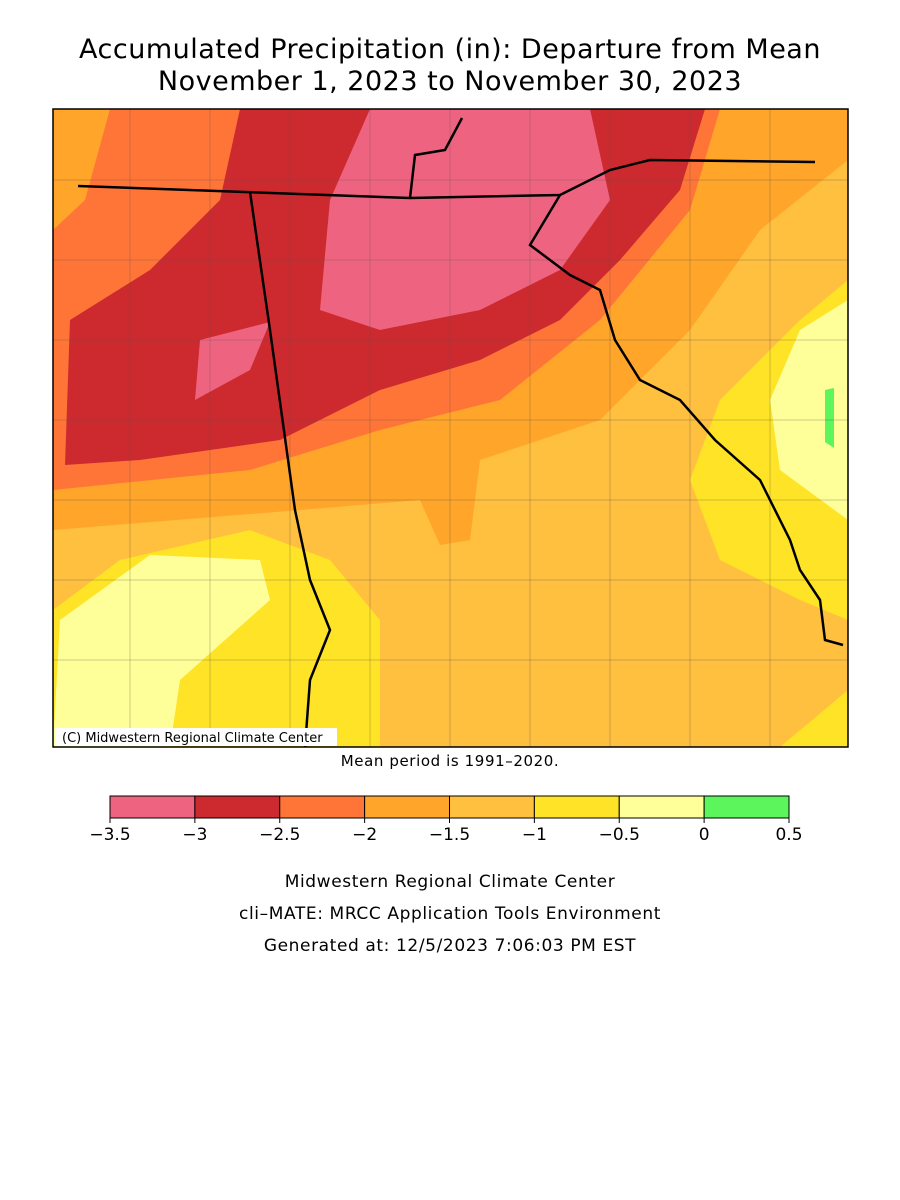 The height and width of the screenshot is (1200, 900). I want to click on legend-tick-label: −3.5, so click(109, 835).